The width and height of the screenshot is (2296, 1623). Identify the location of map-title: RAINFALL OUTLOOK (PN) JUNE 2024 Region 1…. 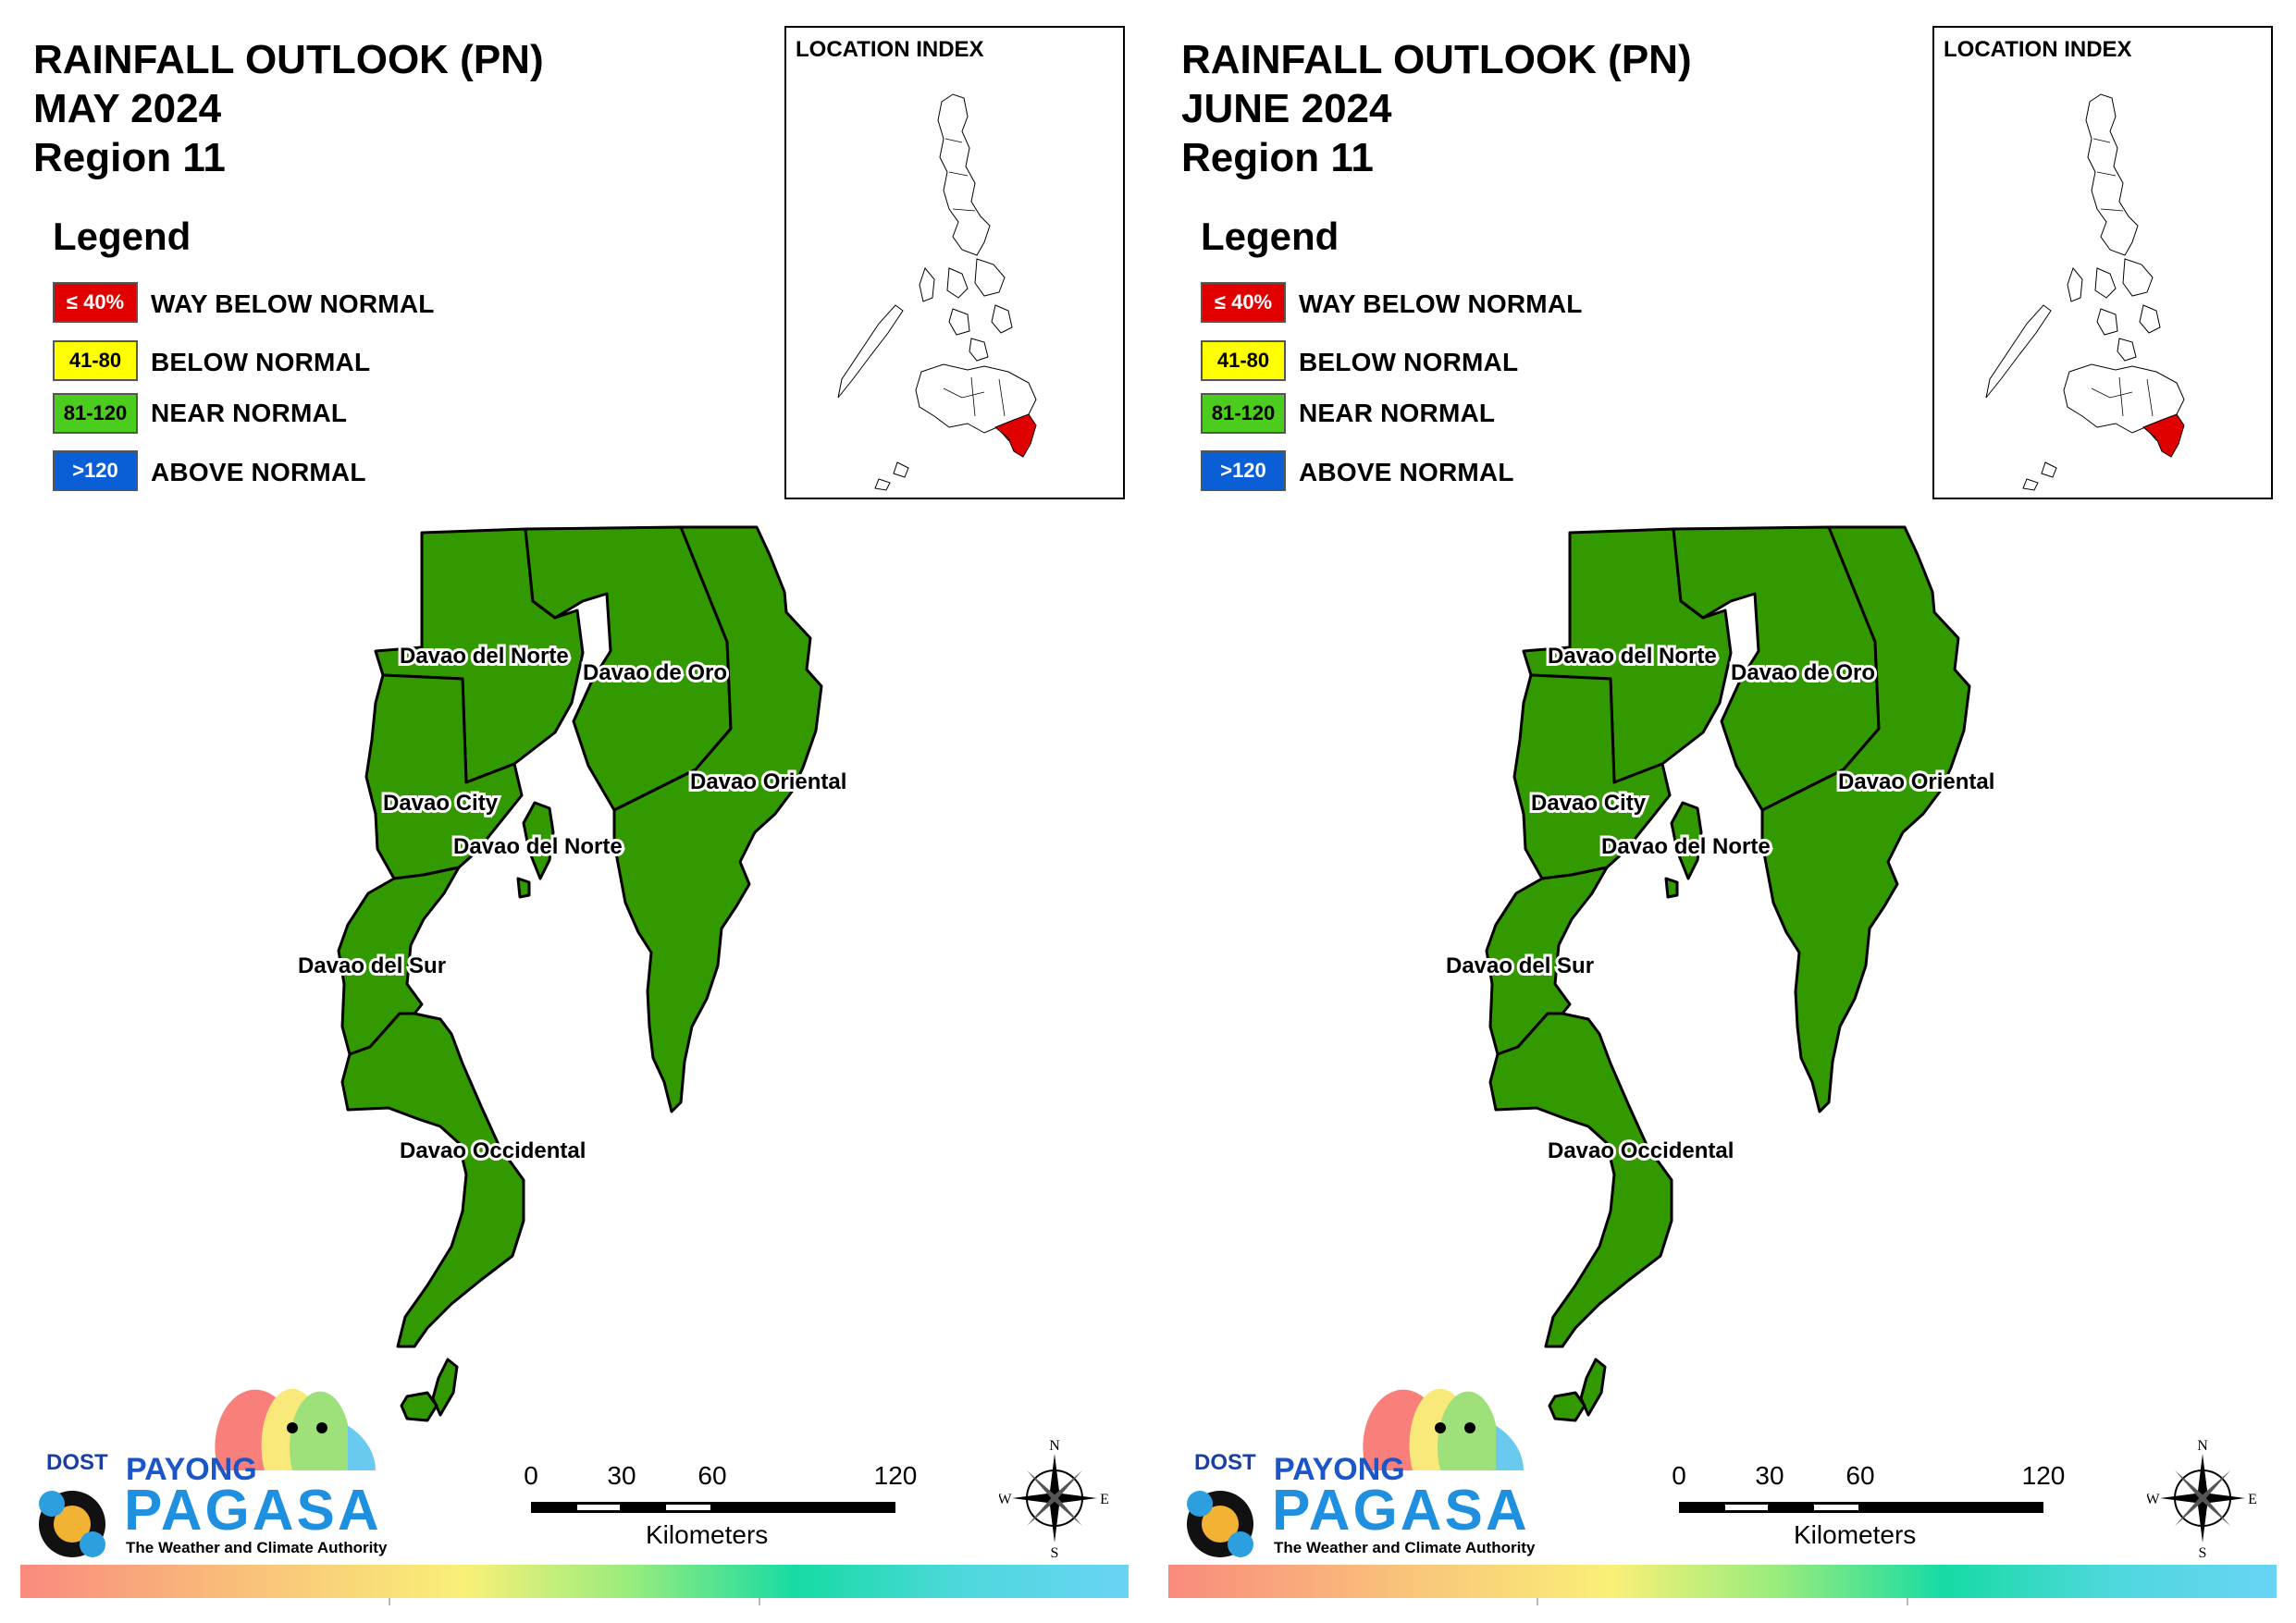
(1436, 108).